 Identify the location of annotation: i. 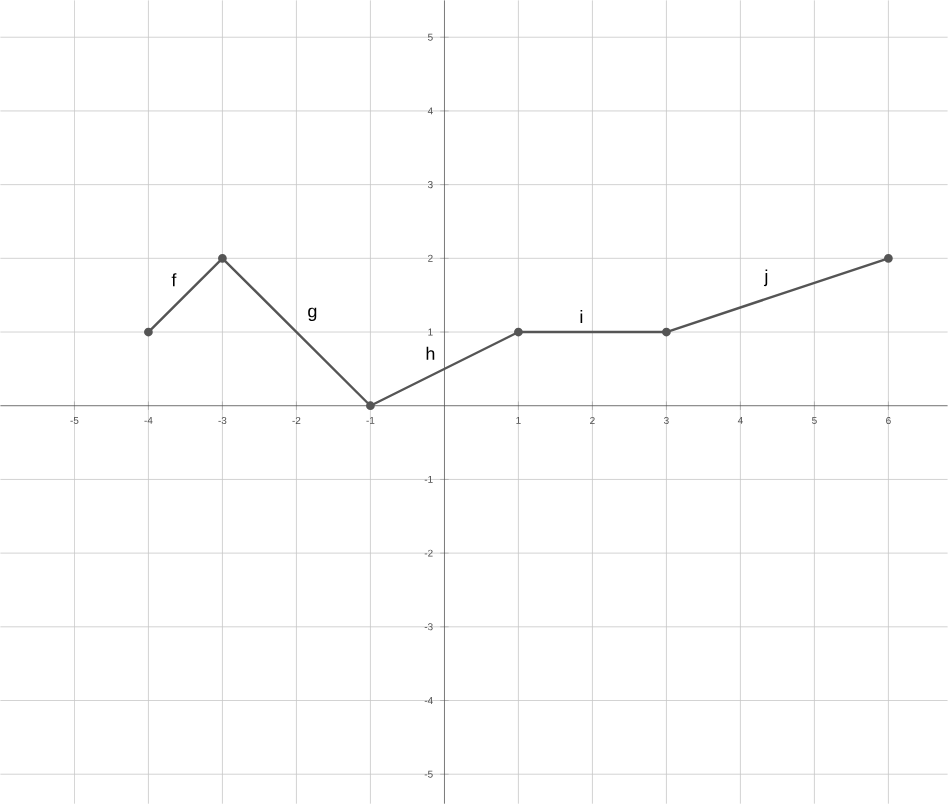
(581, 316).